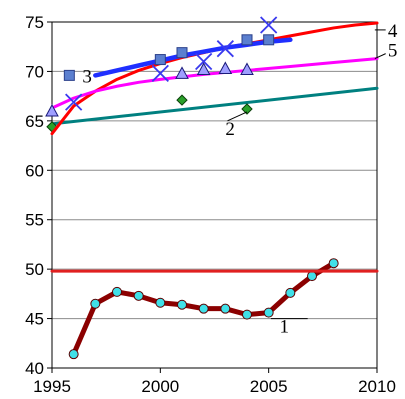 The height and width of the screenshot is (399, 405). I want to click on label-5-leader, so click(380, 56).